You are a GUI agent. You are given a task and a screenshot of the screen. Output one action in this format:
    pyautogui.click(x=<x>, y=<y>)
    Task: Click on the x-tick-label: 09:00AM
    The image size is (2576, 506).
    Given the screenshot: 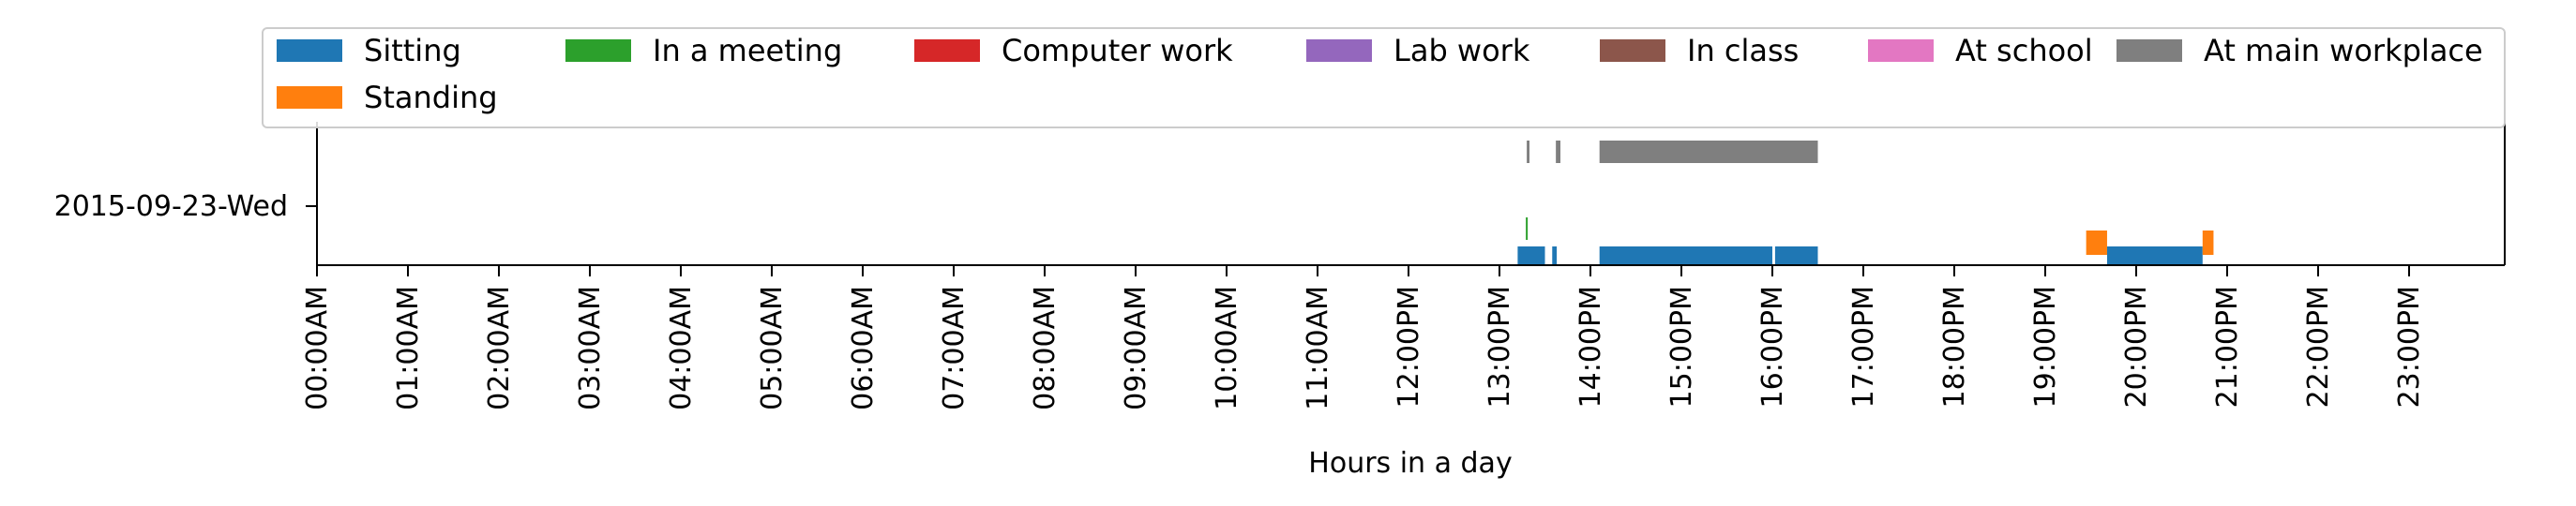 What is the action you would take?
    pyautogui.click(x=1136, y=348)
    